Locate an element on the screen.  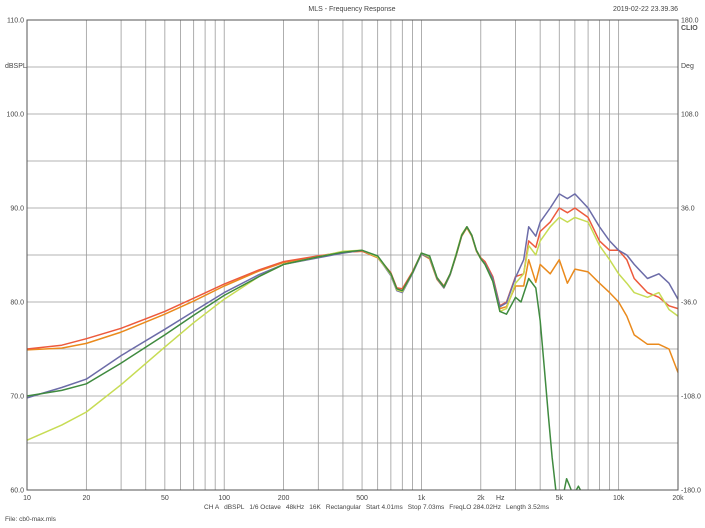
y-tick-label: 70.0 is located at coordinates (17, 397).